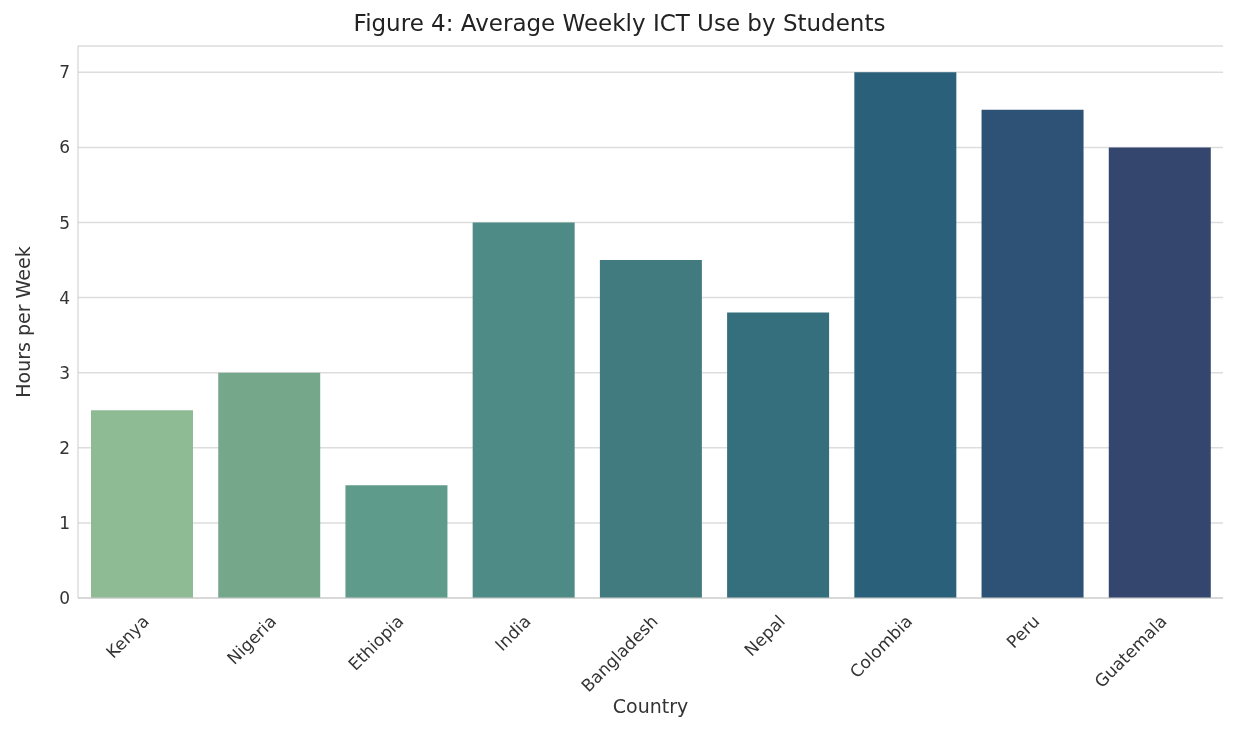 This screenshot has height=734, width=1239. I want to click on y-tick-label: 3, so click(64, 372).